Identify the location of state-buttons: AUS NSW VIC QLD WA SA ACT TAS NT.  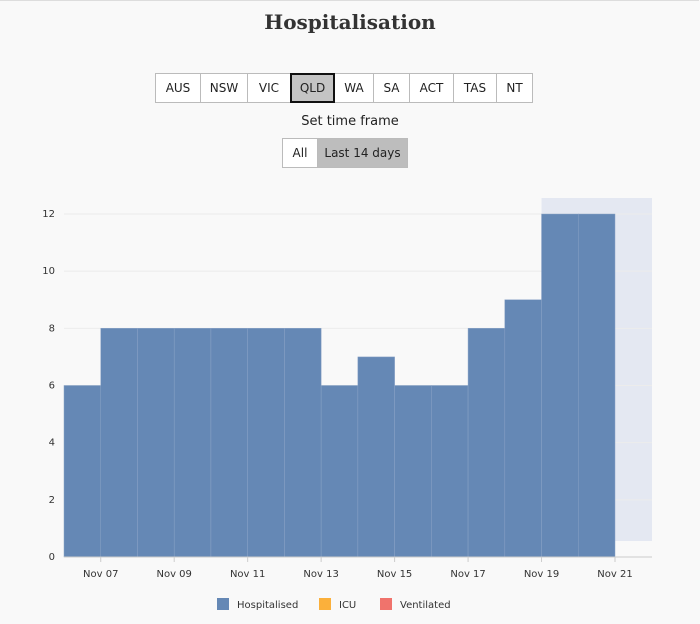
(344, 88).